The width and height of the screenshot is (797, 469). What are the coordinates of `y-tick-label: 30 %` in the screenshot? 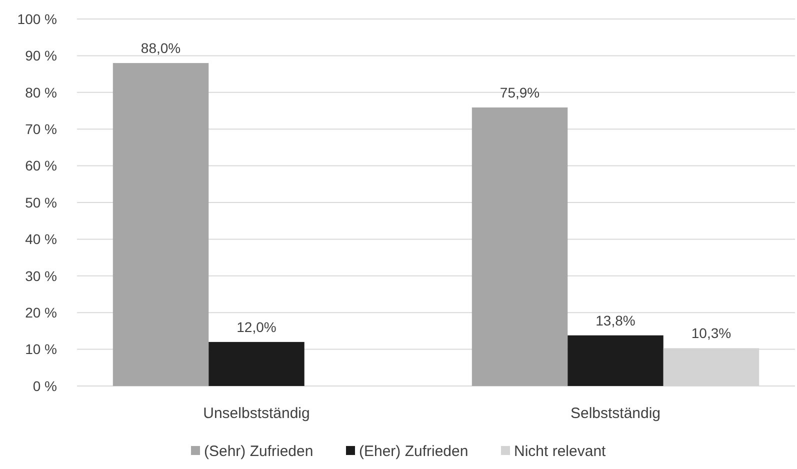 It's located at (41, 276).